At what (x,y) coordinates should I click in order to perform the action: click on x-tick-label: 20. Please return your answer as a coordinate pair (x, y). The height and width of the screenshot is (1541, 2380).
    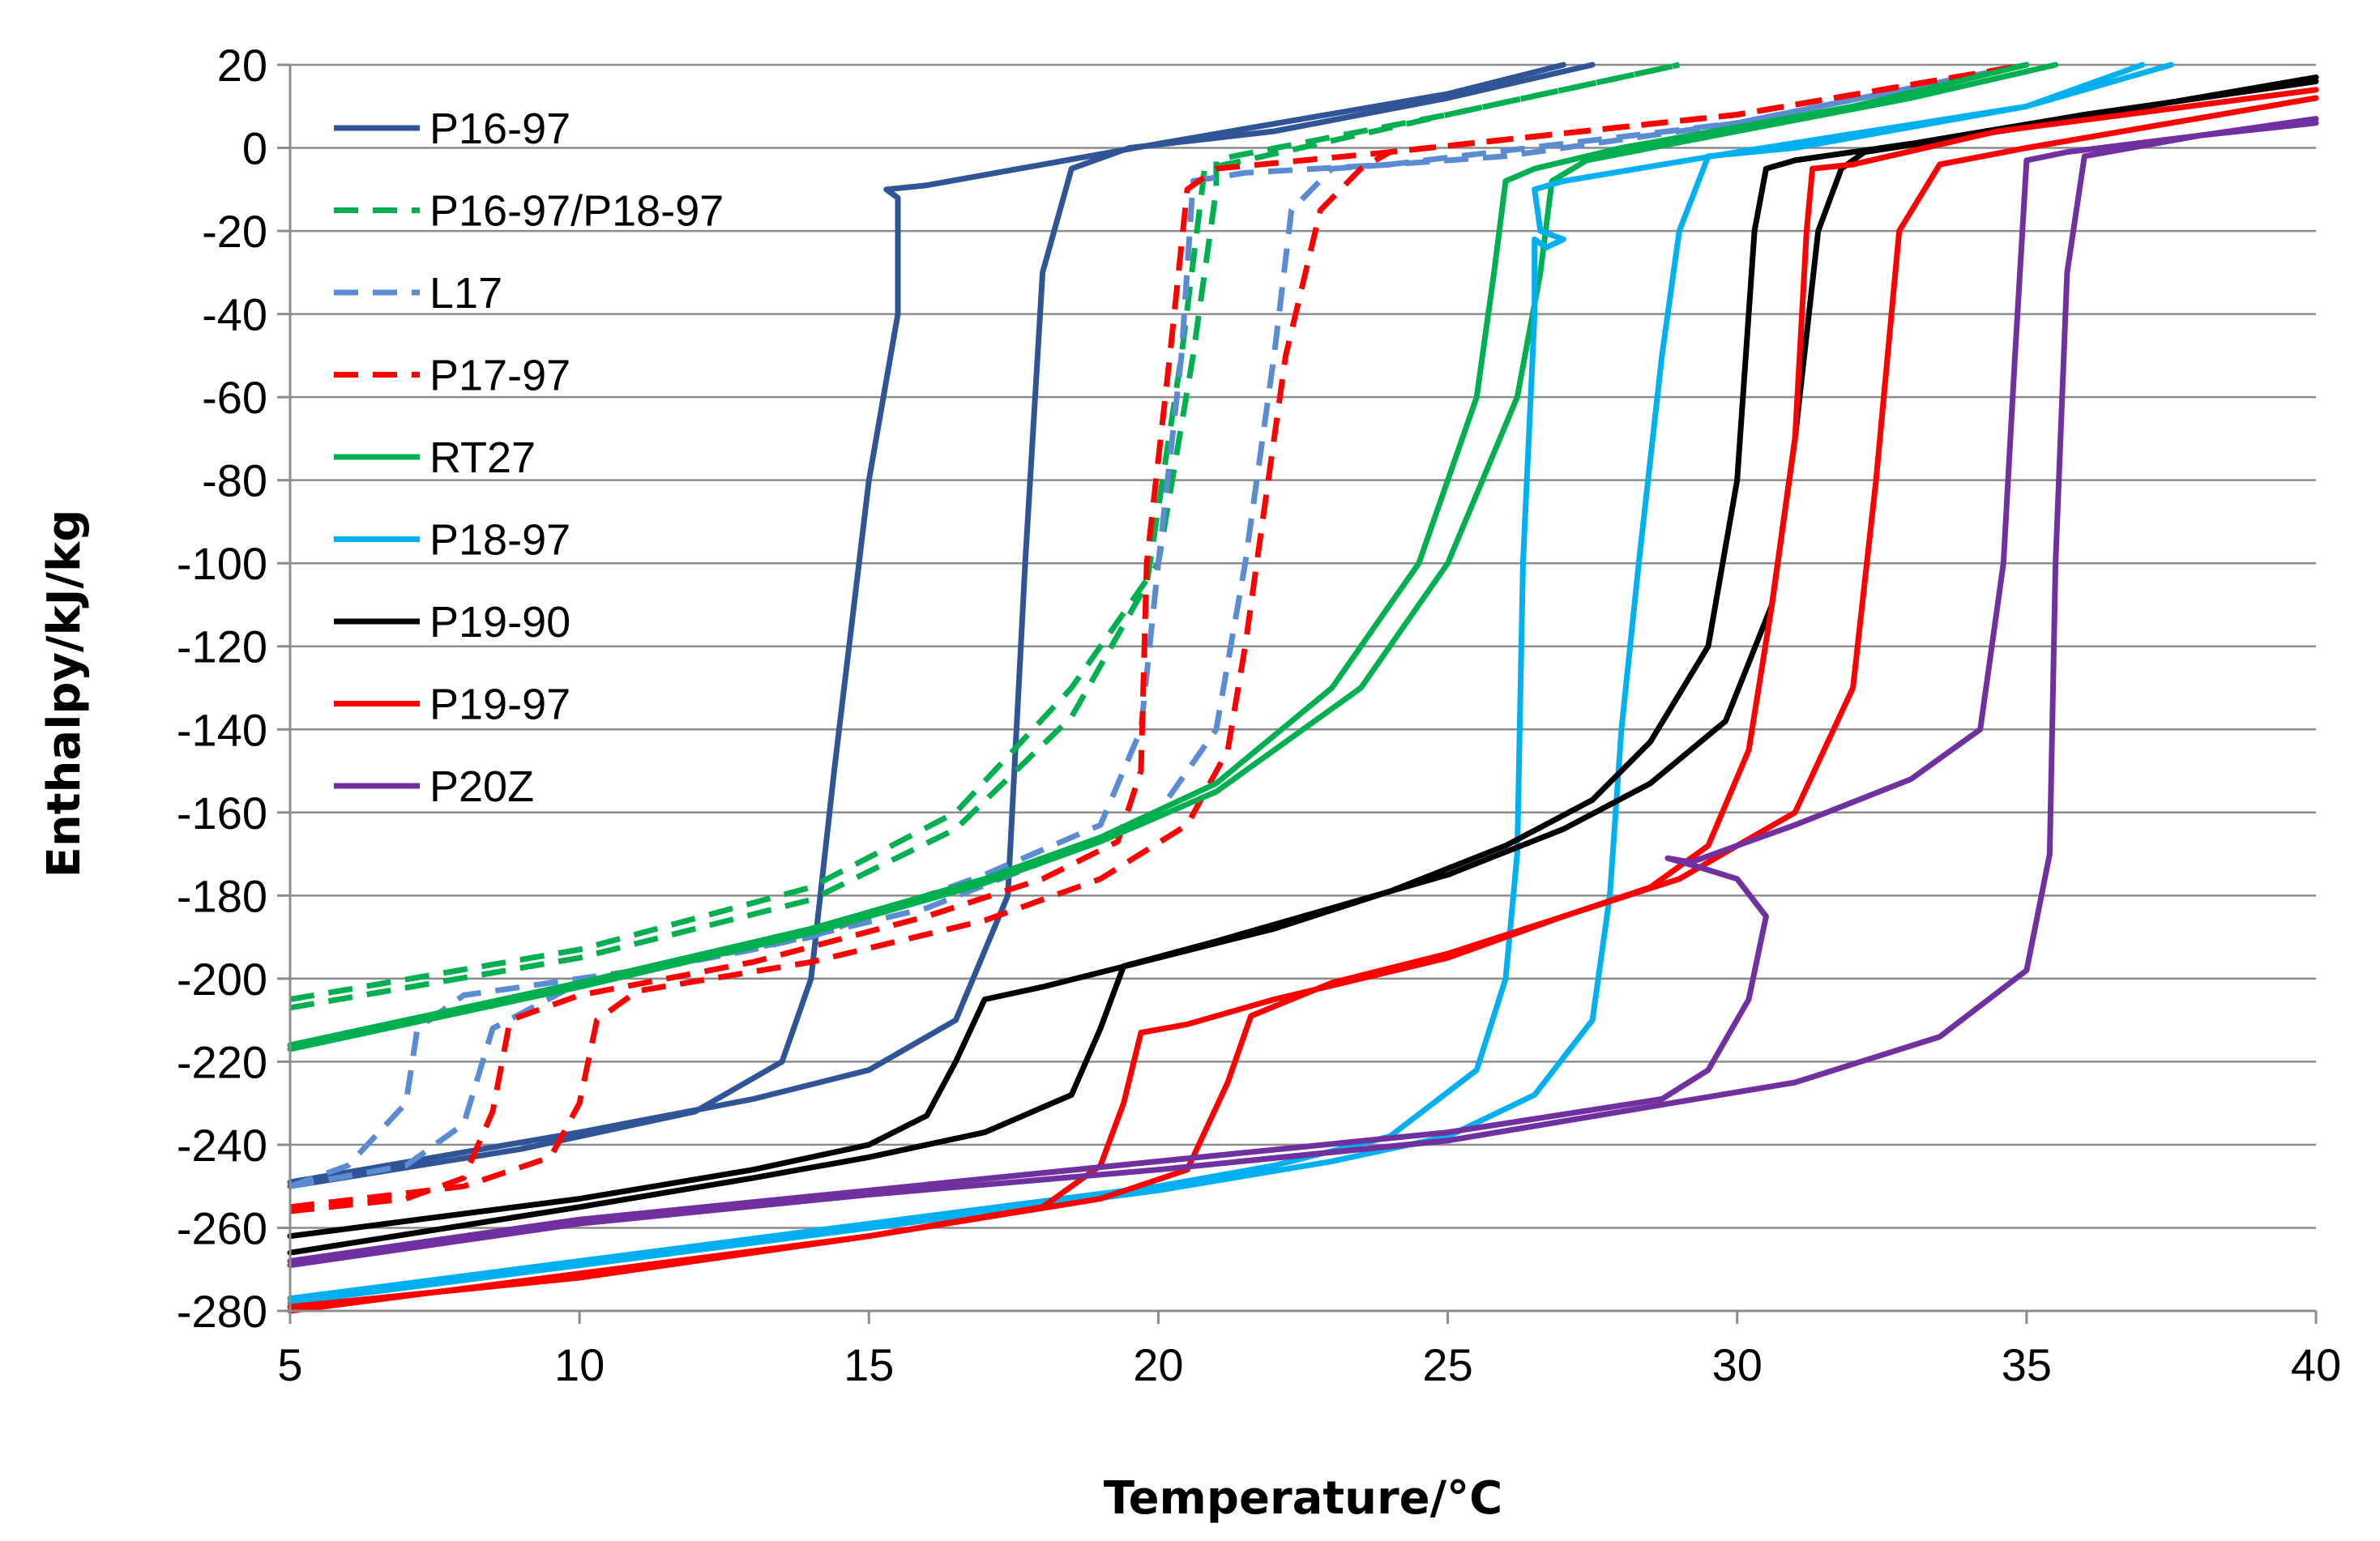
    Looking at the image, I should click on (1158, 1364).